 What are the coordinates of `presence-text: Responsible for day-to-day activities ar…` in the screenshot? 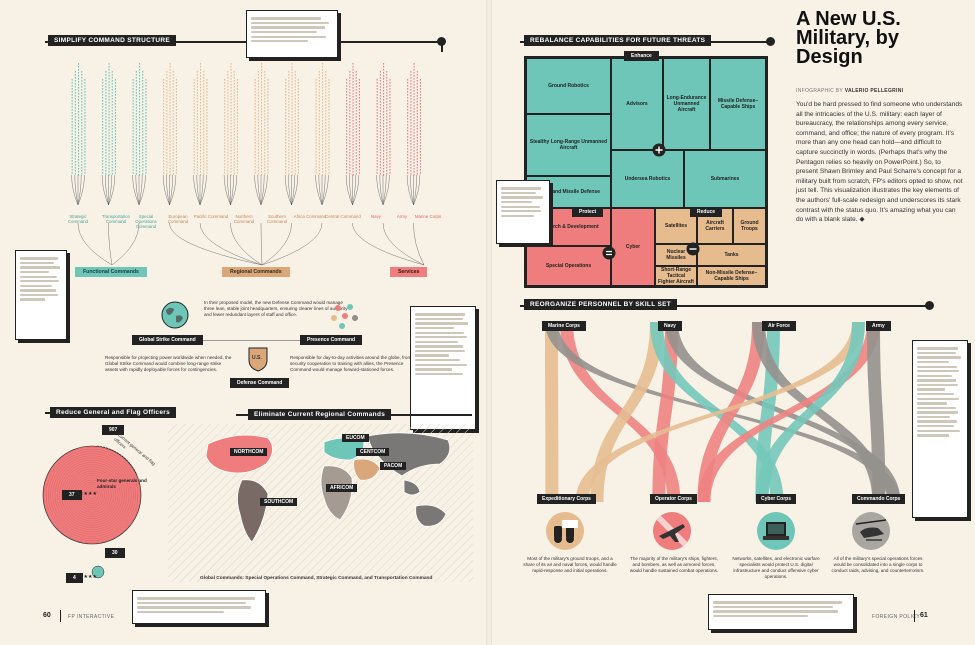 It's located at (351, 363).